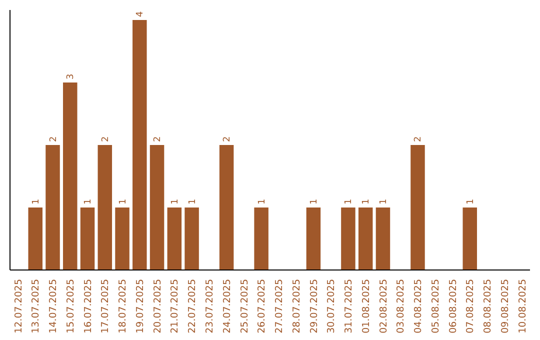 This screenshot has width=540, height=340. I want to click on x-tick-label: 03.08.2025, so click(401, 306).